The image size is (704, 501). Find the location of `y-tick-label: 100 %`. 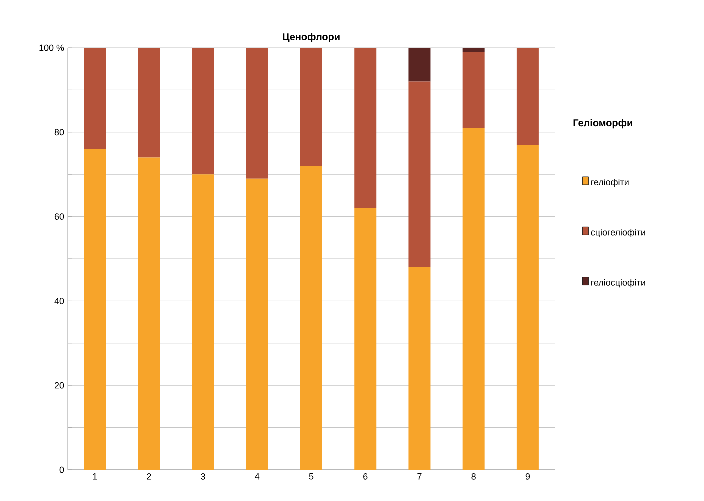

y-tick-label: 100 % is located at coordinates (52, 48).